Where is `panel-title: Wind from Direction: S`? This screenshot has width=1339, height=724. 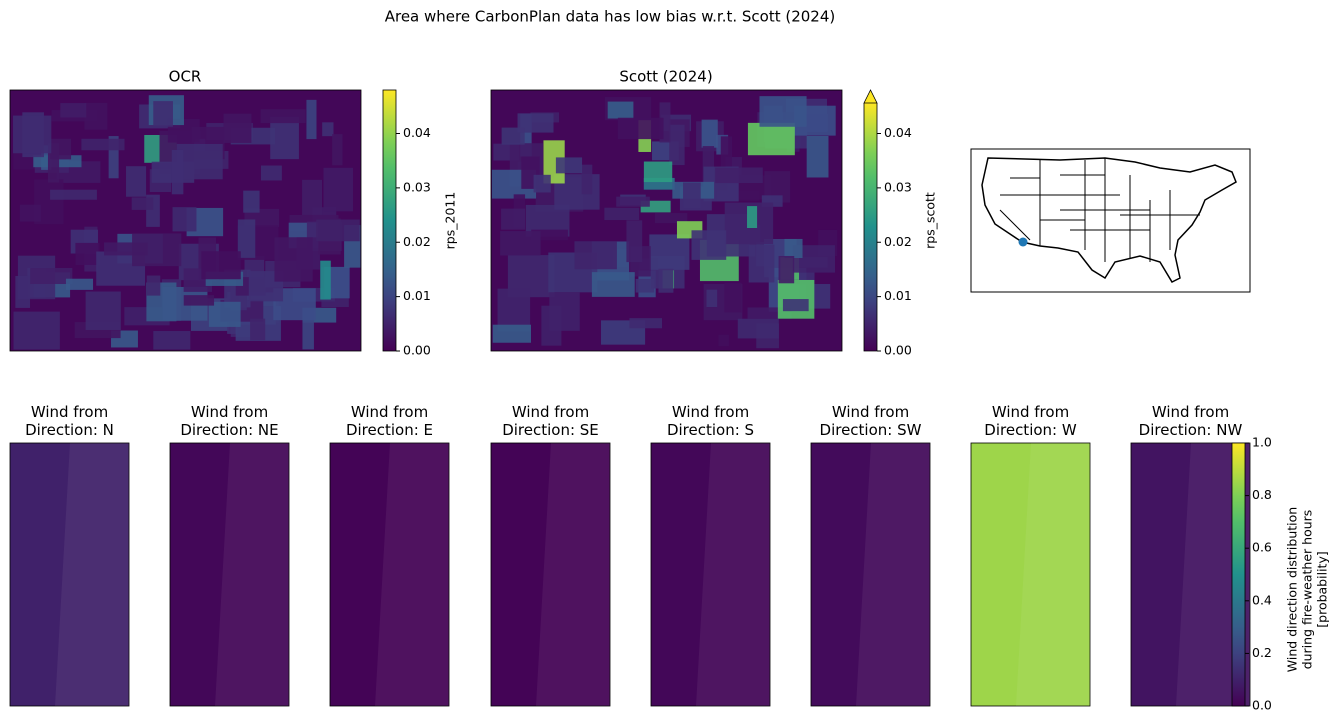 panel-title: Wind from Direction: S is located at coordinates (710, 421).